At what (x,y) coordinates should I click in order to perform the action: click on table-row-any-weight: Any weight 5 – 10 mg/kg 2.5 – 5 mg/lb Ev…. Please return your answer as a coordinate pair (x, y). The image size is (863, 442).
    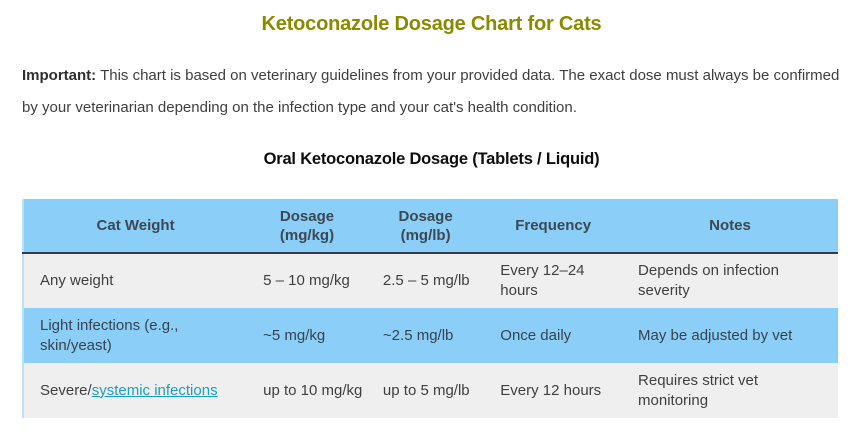
    Looking at the image, I should click on (430, 280).